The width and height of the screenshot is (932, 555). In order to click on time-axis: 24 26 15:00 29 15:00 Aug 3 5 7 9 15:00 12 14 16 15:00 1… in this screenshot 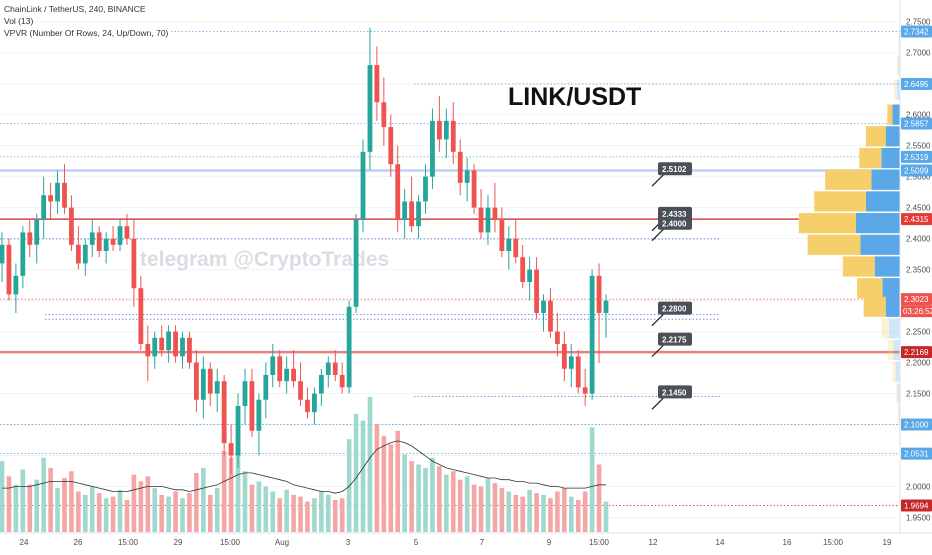, I will do `click(466, 541)`.